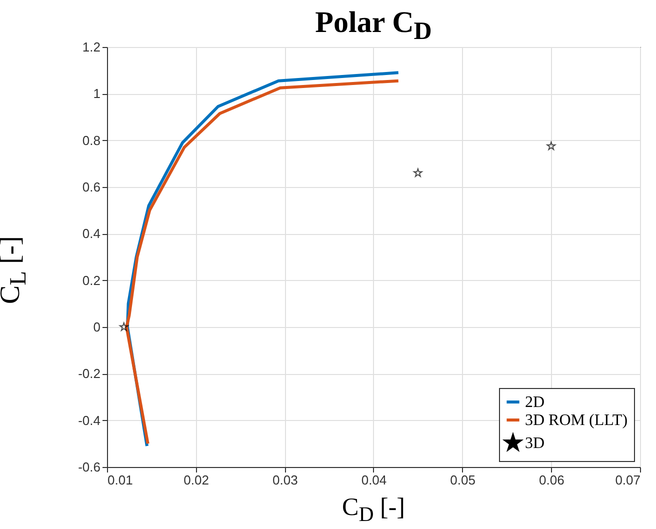 This screenshot has width=656, height=529. Describe the element at coordinates (96, 327) in the screenshot. I see `y-tick-label: 0` at that location.